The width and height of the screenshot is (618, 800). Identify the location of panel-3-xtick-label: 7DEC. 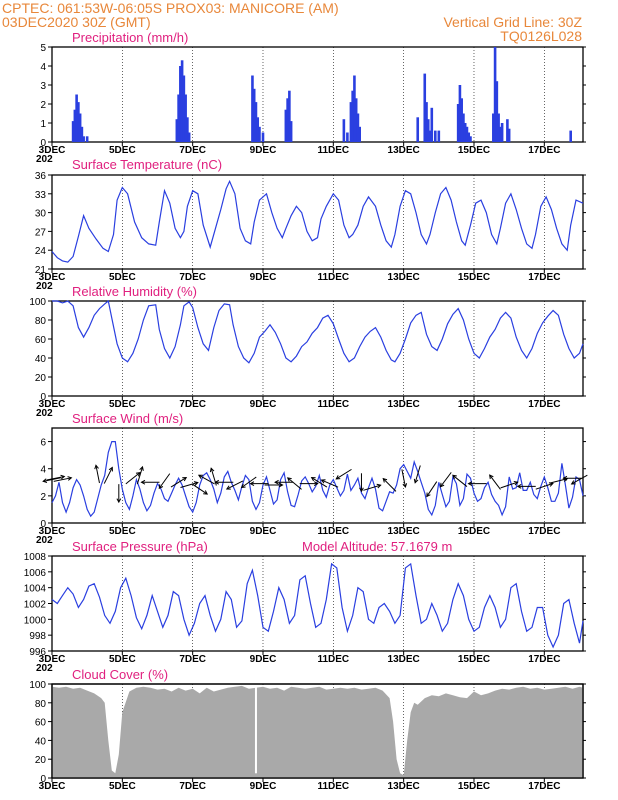
(192, 531).